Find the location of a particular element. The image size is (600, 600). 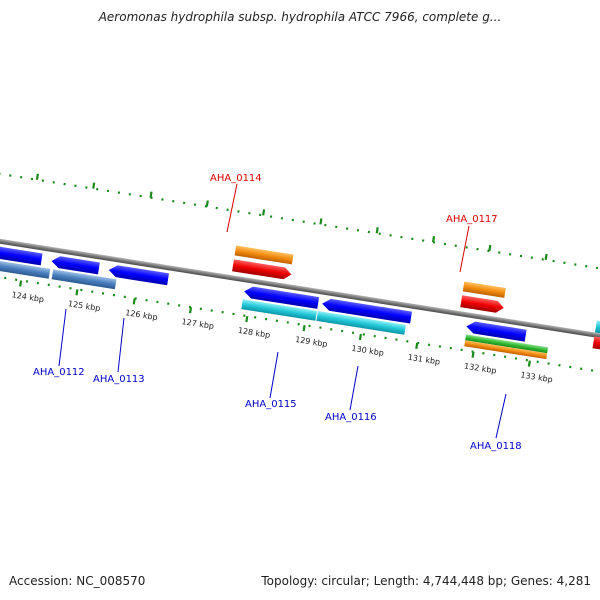

tick-label: 130 kbp is located at coordinates (368, 351).